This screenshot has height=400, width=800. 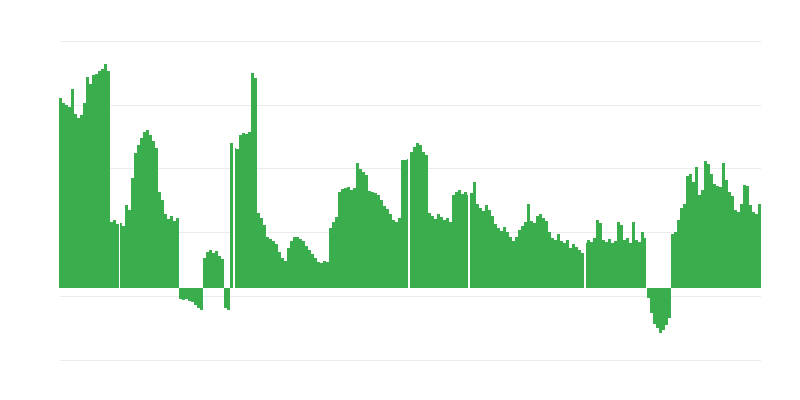 I want to click on bar-gap, so click(x=119, y=254).